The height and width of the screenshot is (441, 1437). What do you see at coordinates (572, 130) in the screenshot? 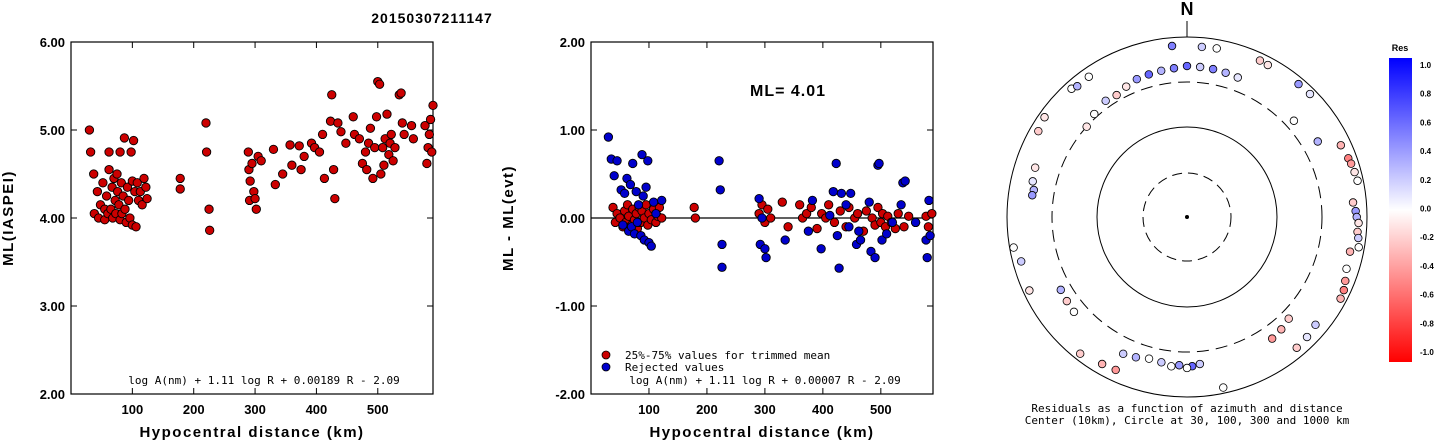
I see `plot2-ytick-label: 1.00` at bounding box center [572, 130].